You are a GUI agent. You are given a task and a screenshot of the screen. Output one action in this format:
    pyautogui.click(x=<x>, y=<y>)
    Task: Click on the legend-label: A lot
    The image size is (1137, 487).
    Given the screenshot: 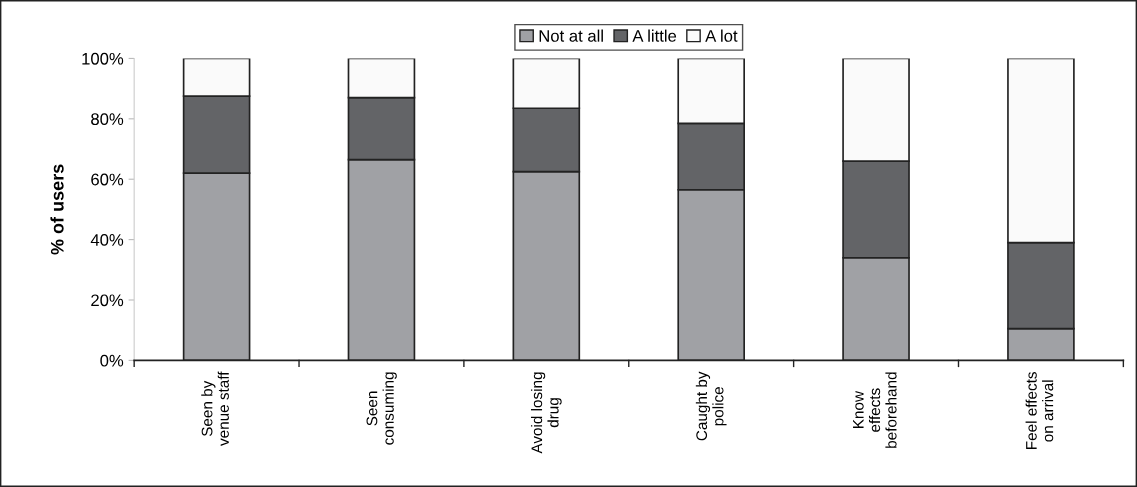 What is the action you would take?
    pyautogui.click(x=721, y=35)
    